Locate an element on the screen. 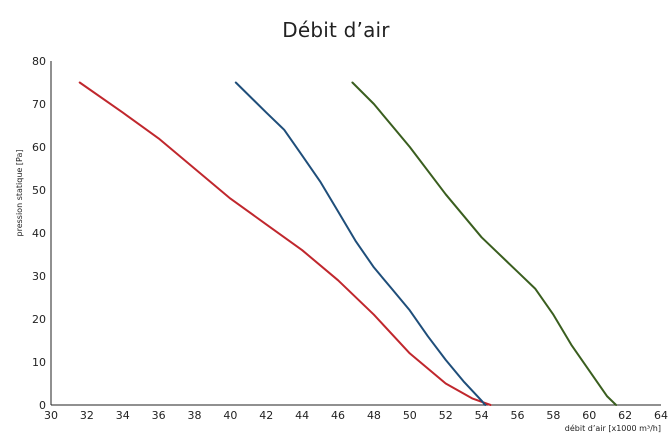  y-tick-label: 60 is located at coordinates (39, 147).